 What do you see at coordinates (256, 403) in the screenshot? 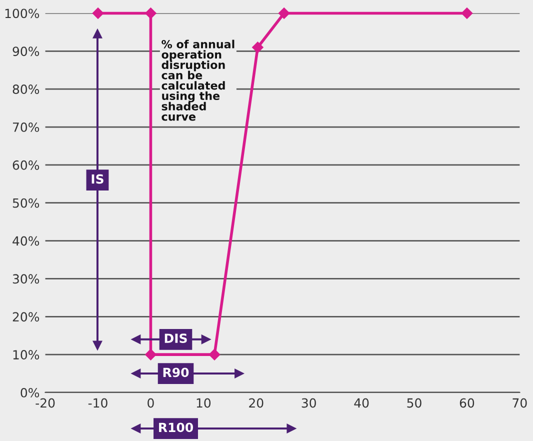
I see `x-tick-label: 20` at bounding box center [256, 403].